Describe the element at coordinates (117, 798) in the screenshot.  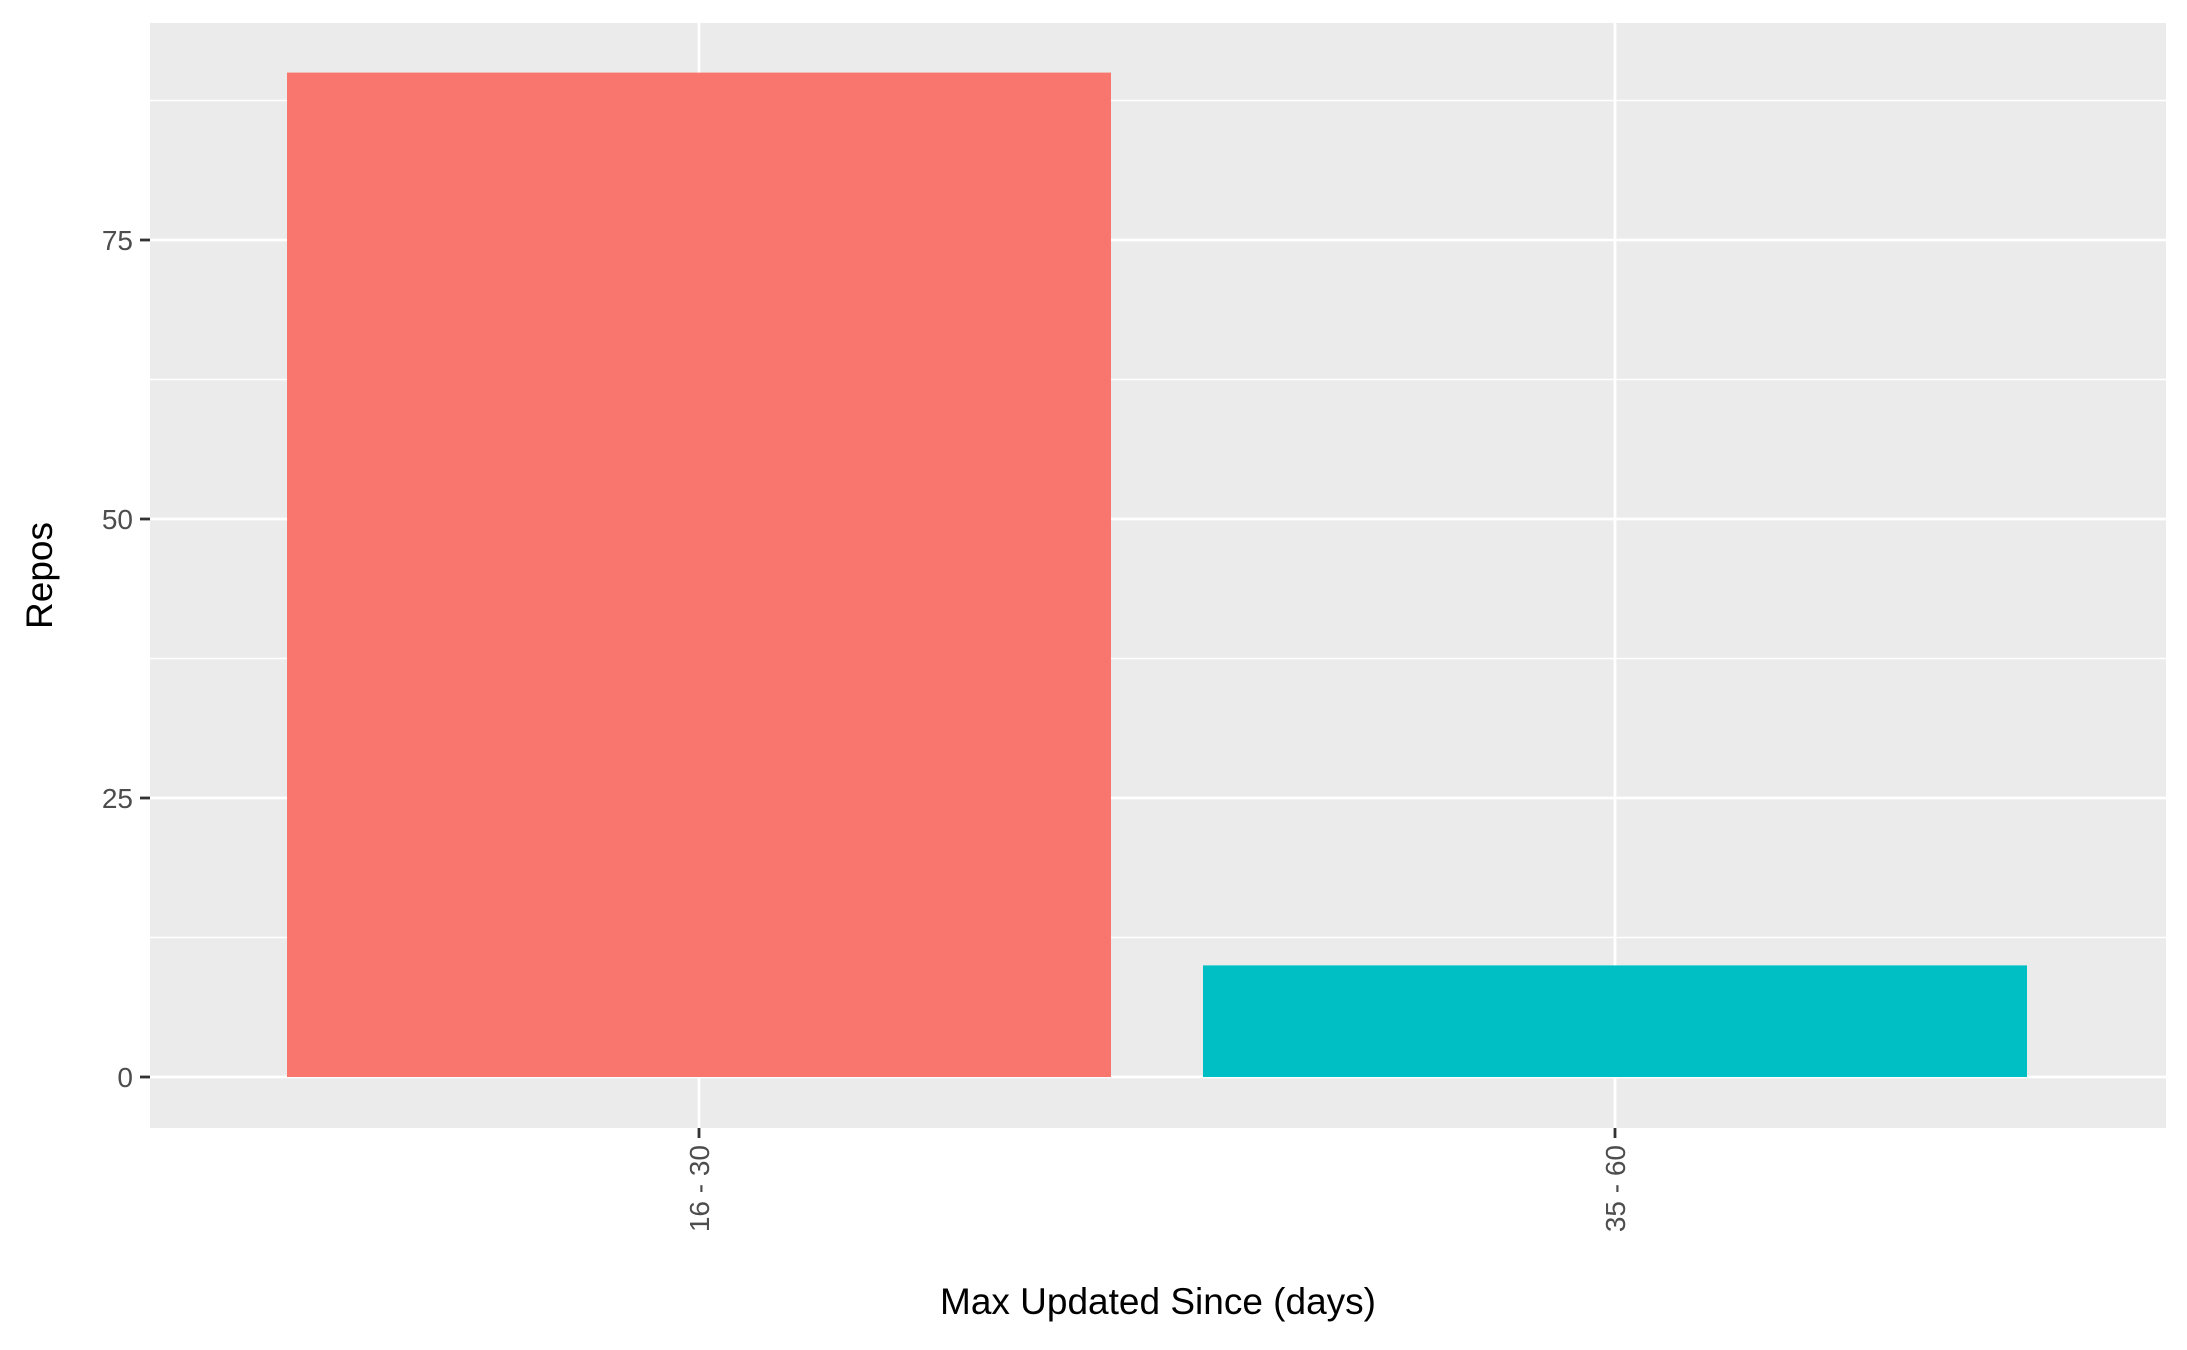
I see `y-tick-label: 25` at that location.